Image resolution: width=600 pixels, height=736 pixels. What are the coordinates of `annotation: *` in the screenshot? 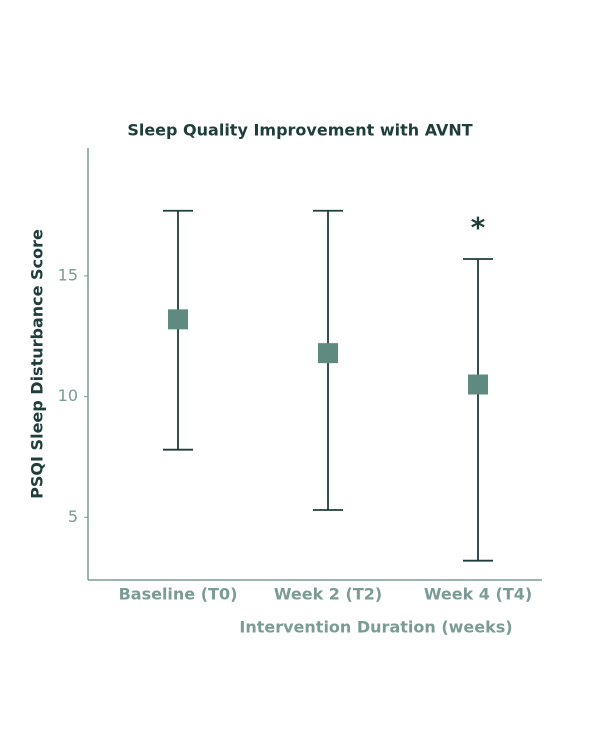 It's located at (478, 227).